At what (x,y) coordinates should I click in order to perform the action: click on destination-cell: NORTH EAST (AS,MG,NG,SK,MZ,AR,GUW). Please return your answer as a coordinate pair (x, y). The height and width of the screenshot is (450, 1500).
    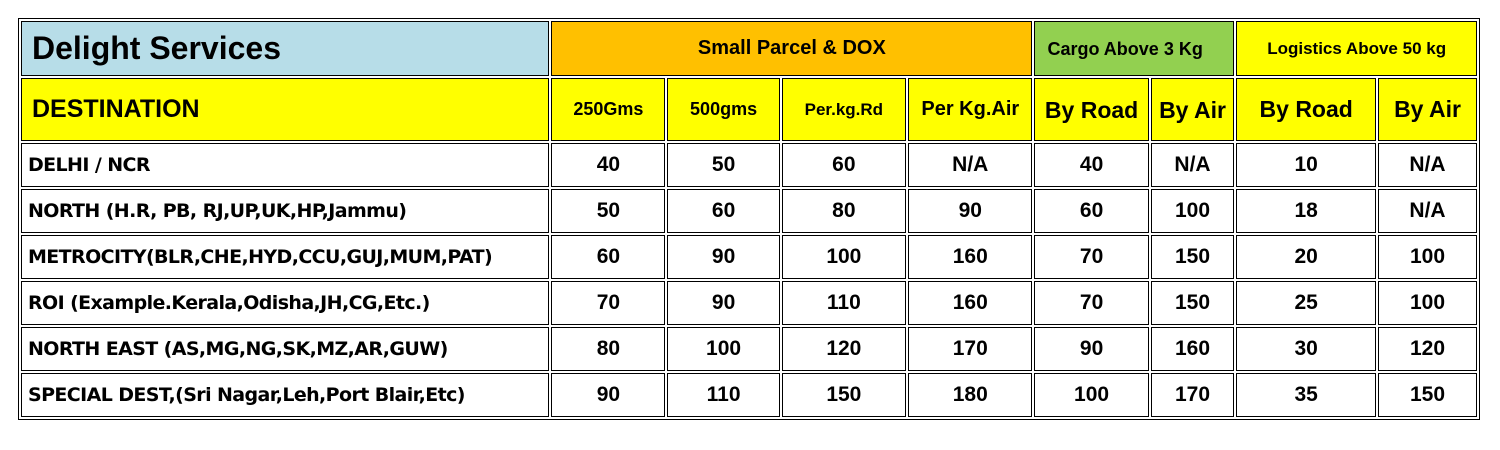
    Looking at the image, I should click on (285, 349).